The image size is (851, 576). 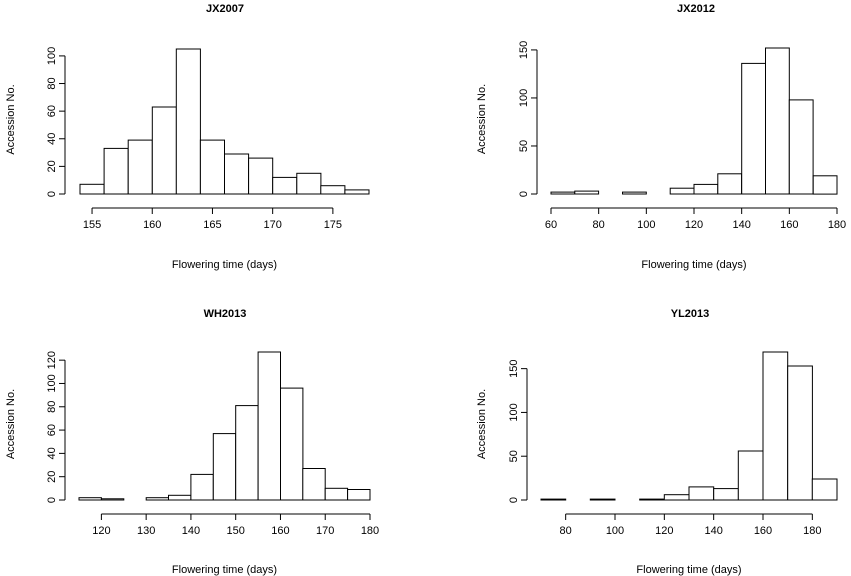 What do you see at coordinates (236, 531) in the screenshot?
I see `x-tick-label: 150` at bounding box center [236, 531].